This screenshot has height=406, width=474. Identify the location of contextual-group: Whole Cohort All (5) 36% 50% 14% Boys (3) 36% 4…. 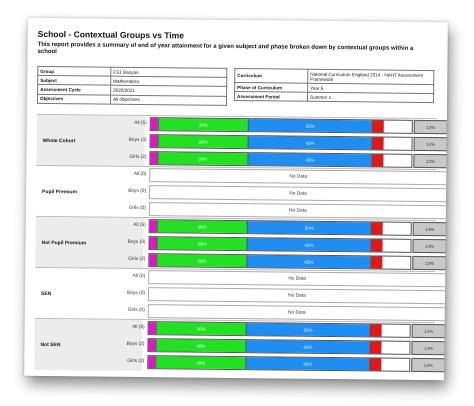
(242, 142).